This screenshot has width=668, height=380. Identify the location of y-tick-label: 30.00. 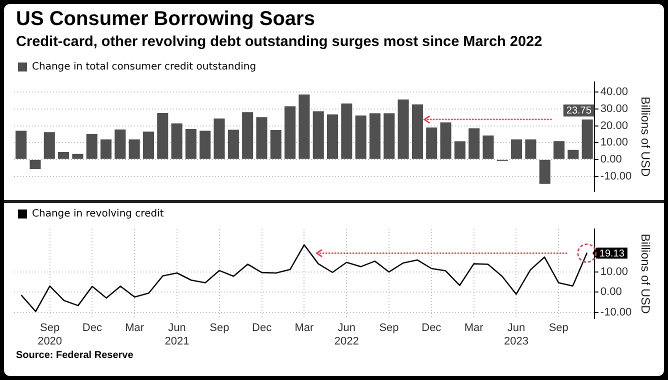
(614, 108).